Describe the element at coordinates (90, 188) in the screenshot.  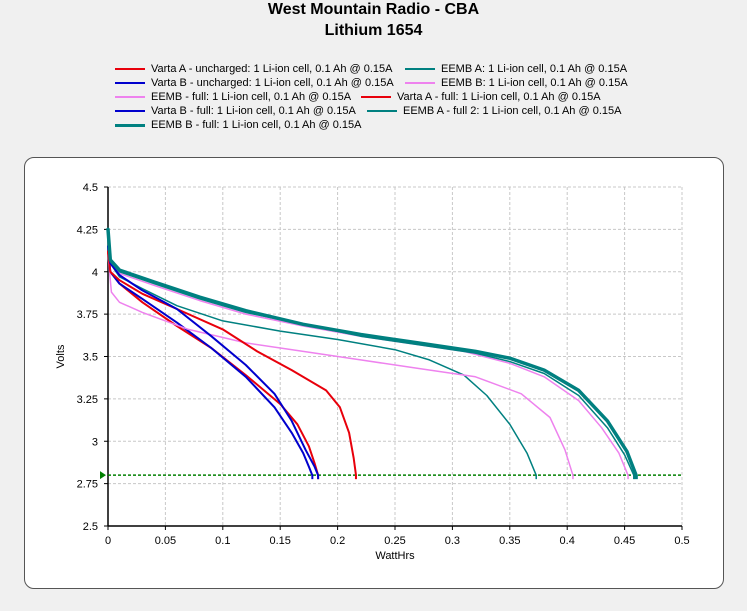
I see `y-tick-label: 4.5` at that location.